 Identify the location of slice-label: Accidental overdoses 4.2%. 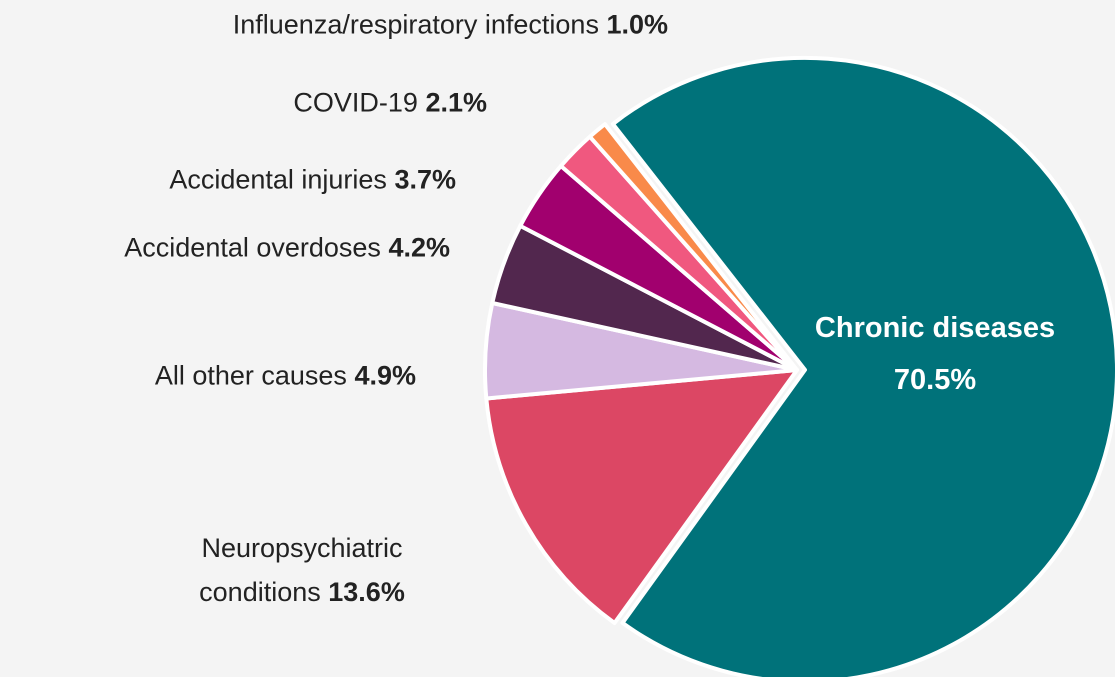
(287, 248).